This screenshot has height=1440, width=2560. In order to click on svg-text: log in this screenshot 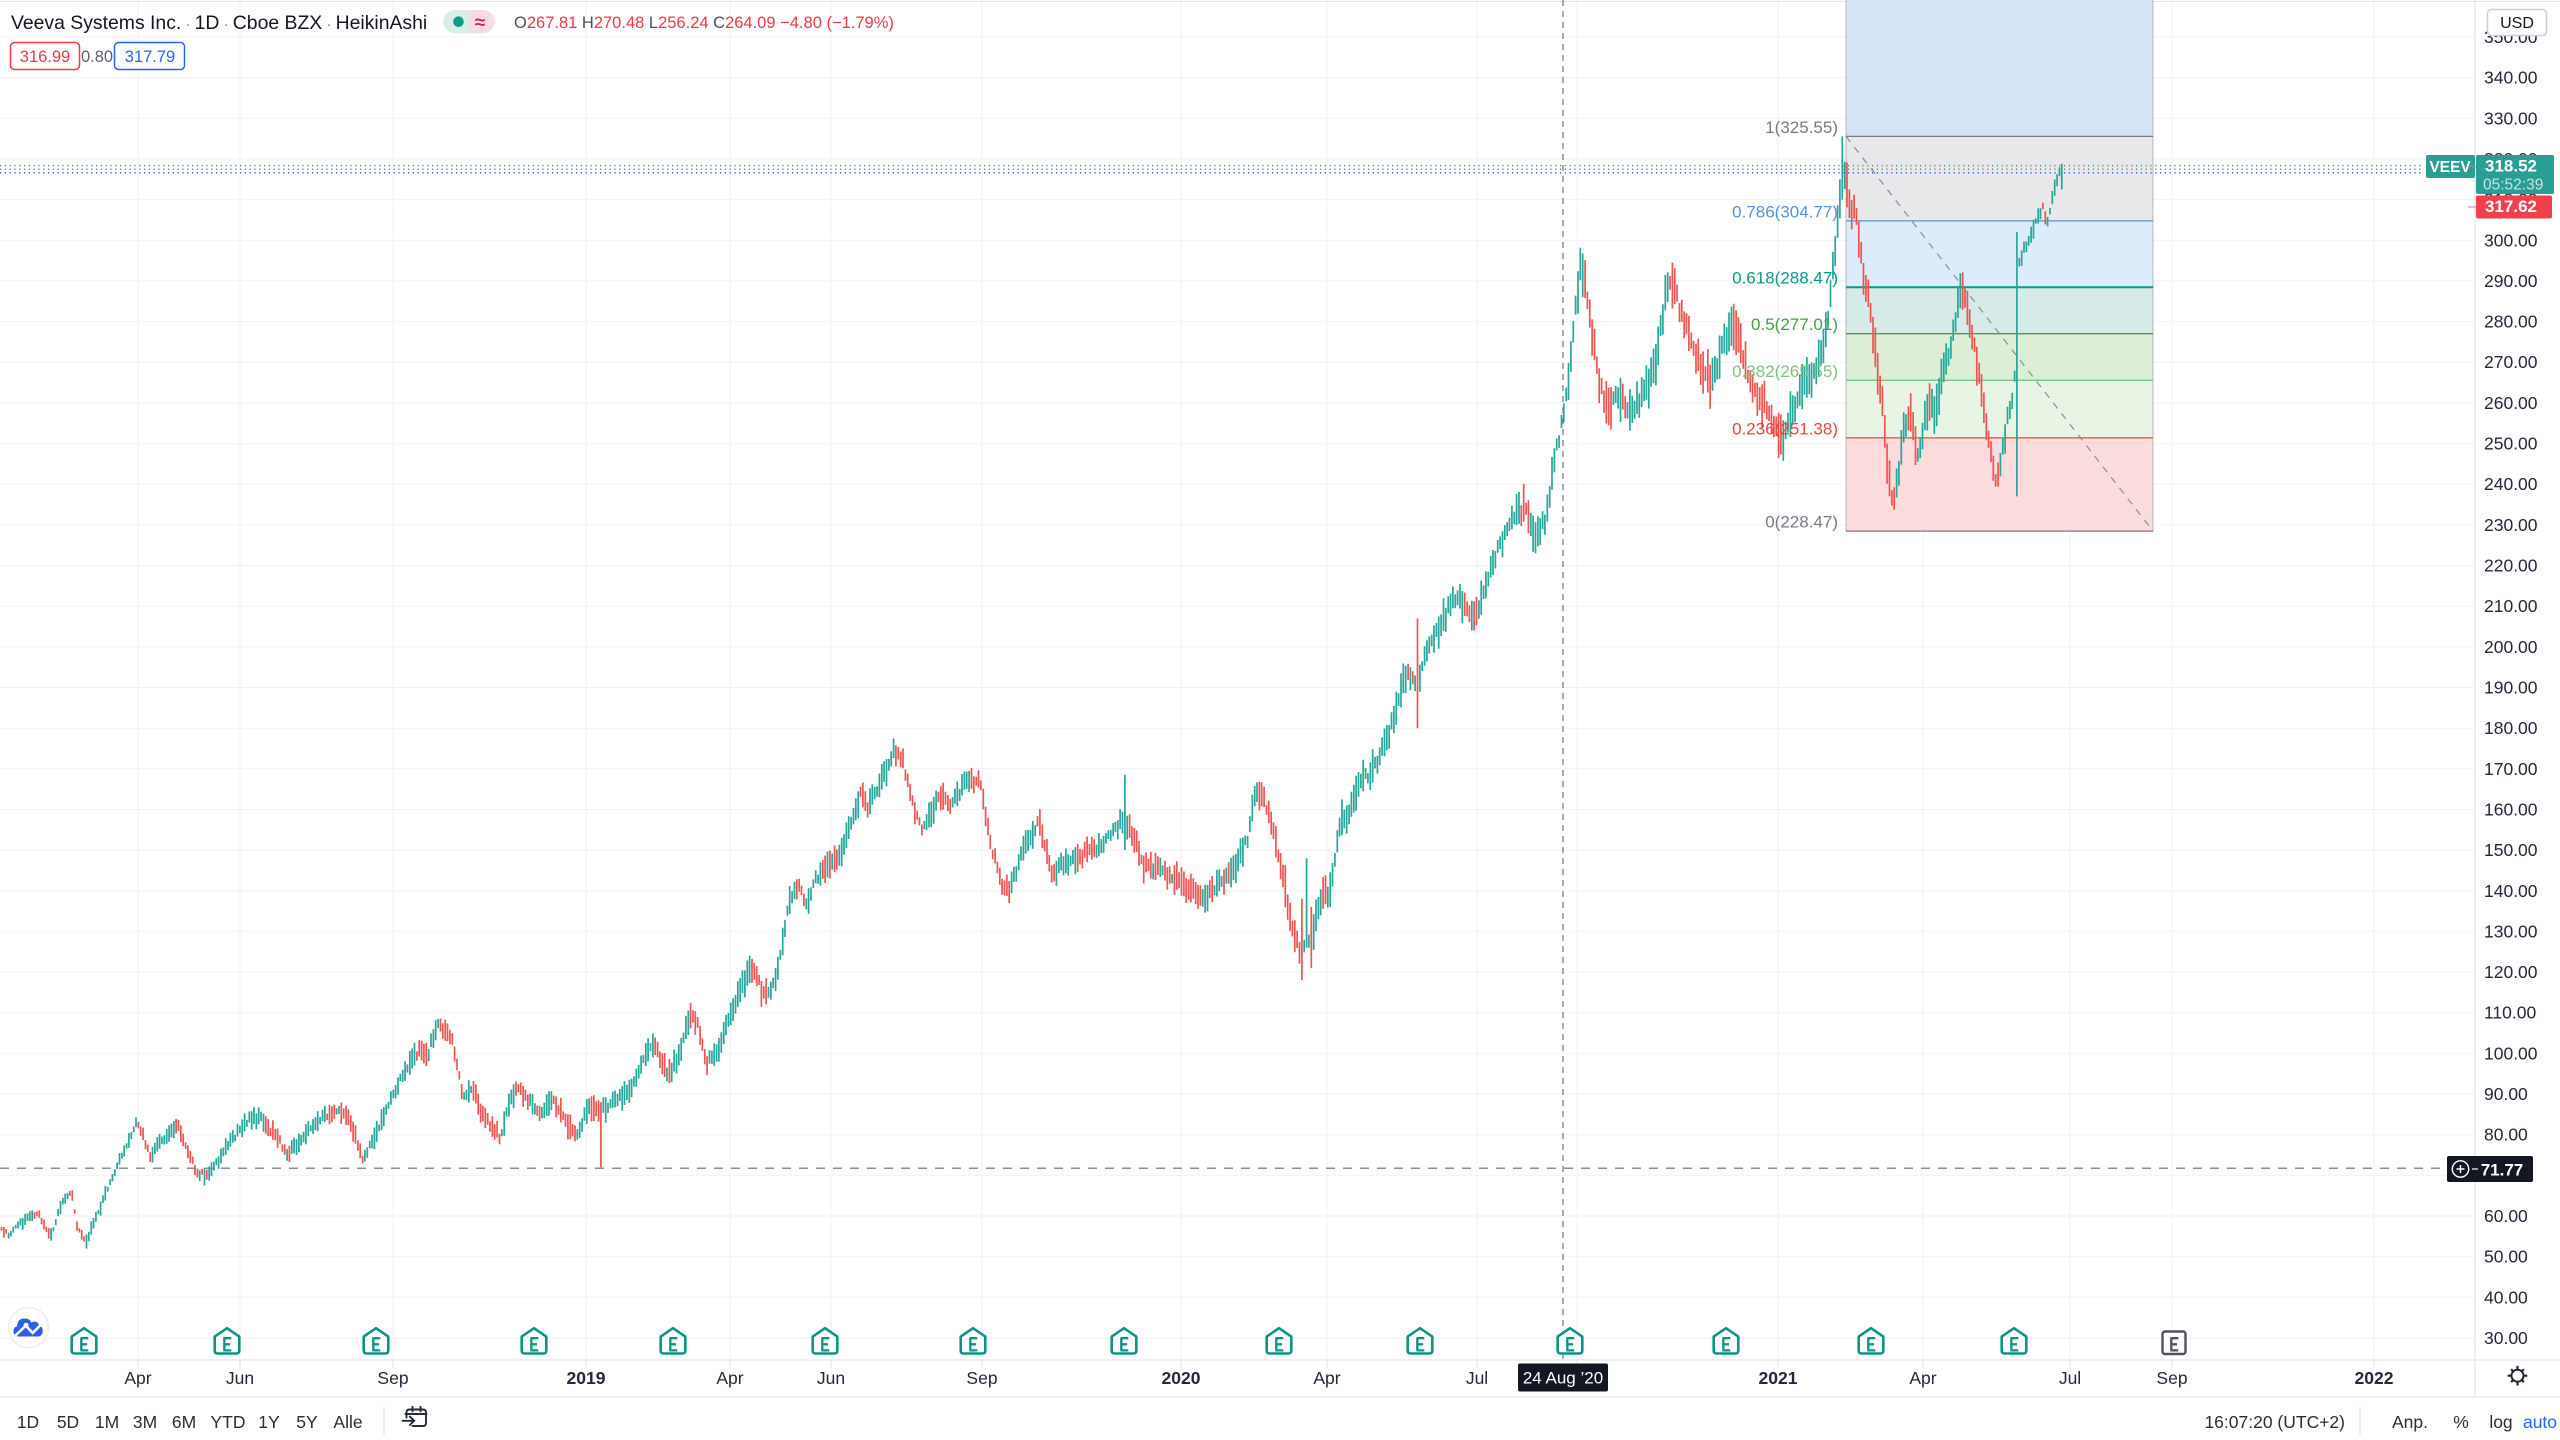, I will do `click(2500, 1422)`.